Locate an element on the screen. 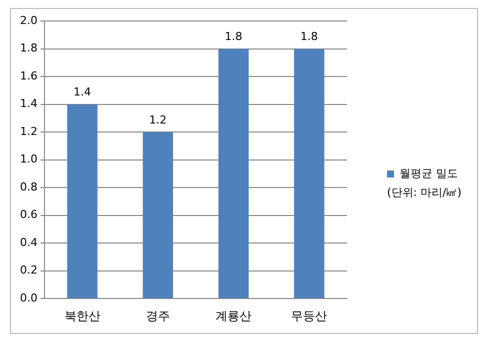  y-tick-label: 2.0 is located at coordinates (29, 20).